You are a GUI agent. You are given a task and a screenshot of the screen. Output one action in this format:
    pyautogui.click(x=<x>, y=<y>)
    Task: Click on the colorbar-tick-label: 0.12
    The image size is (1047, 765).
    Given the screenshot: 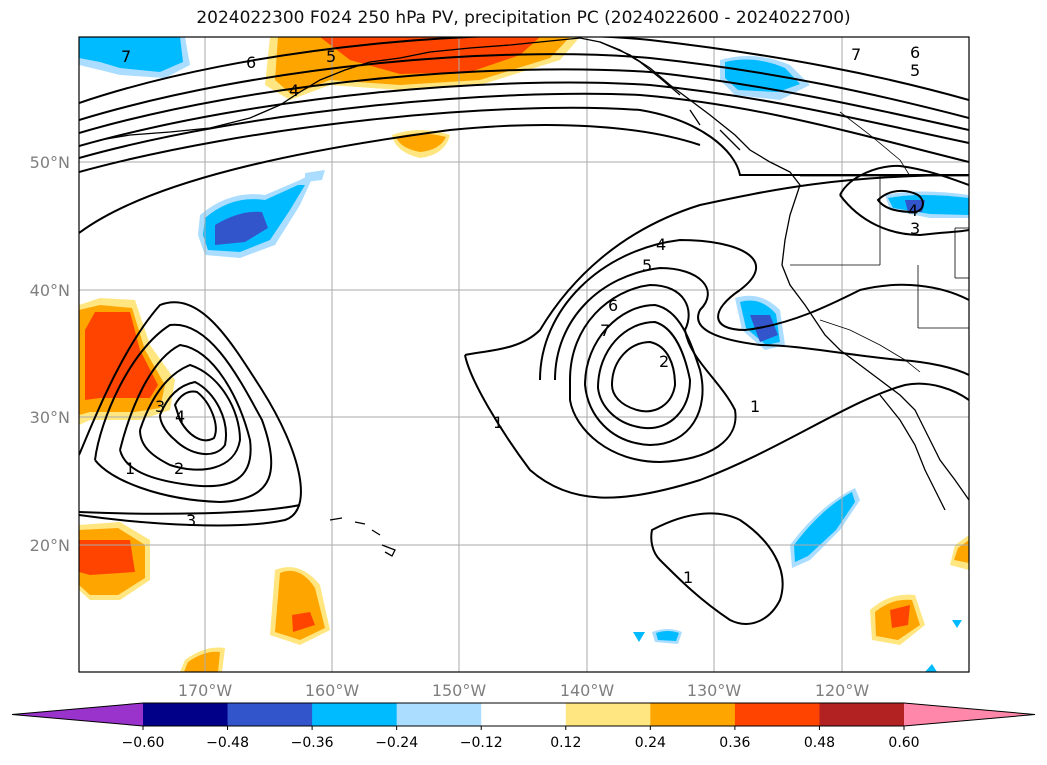 What is the action you would take?
    pyautogui.click(x=565, y=743)
    